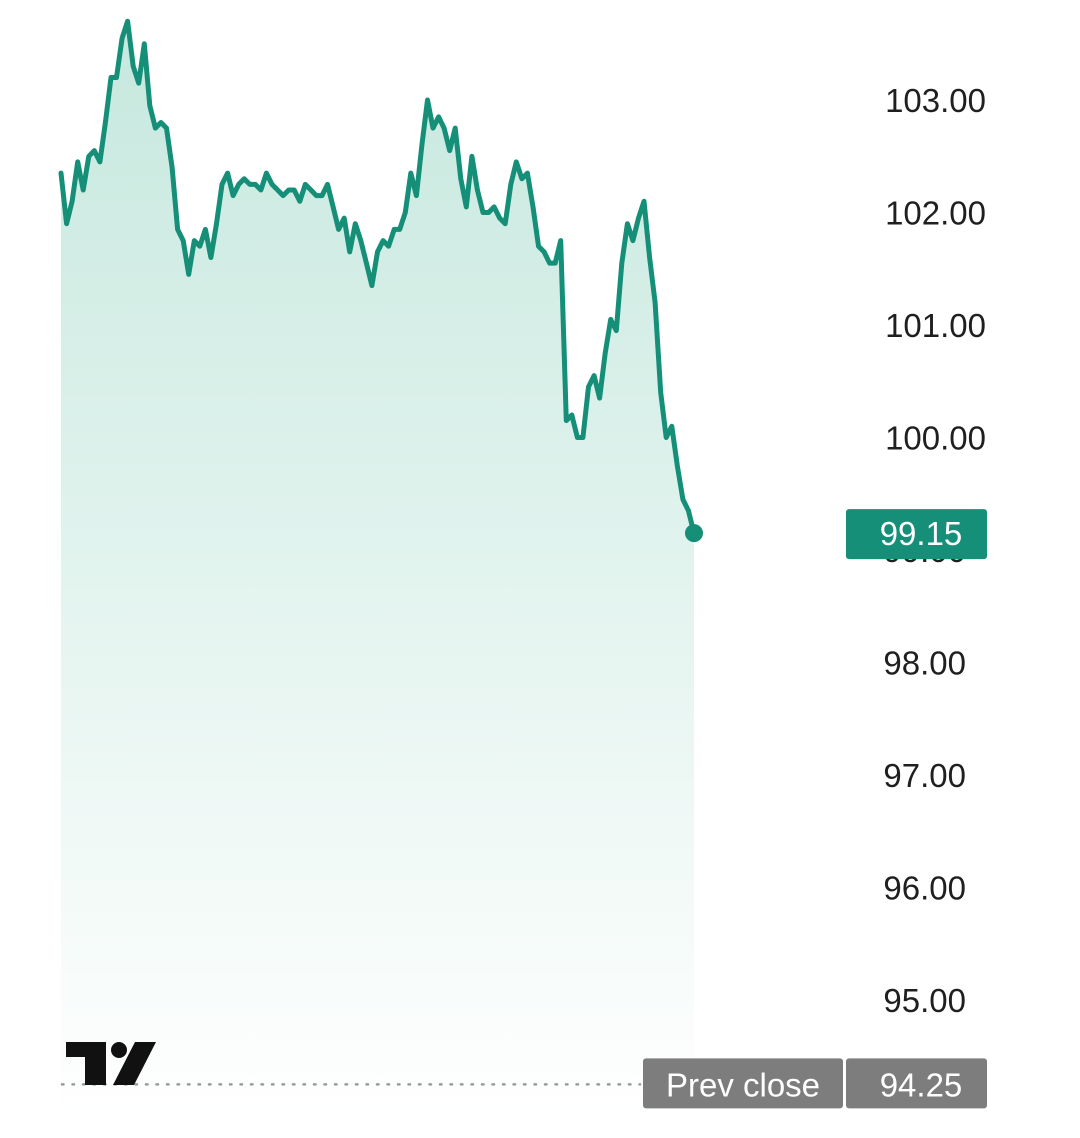 Image resolution: width=1080 pixels, height=1138 pixels. What do you see at coordinates (935, 213) in the screenshot?
I see `y-tick-label: 102.00` at bounding box center [935, 213].